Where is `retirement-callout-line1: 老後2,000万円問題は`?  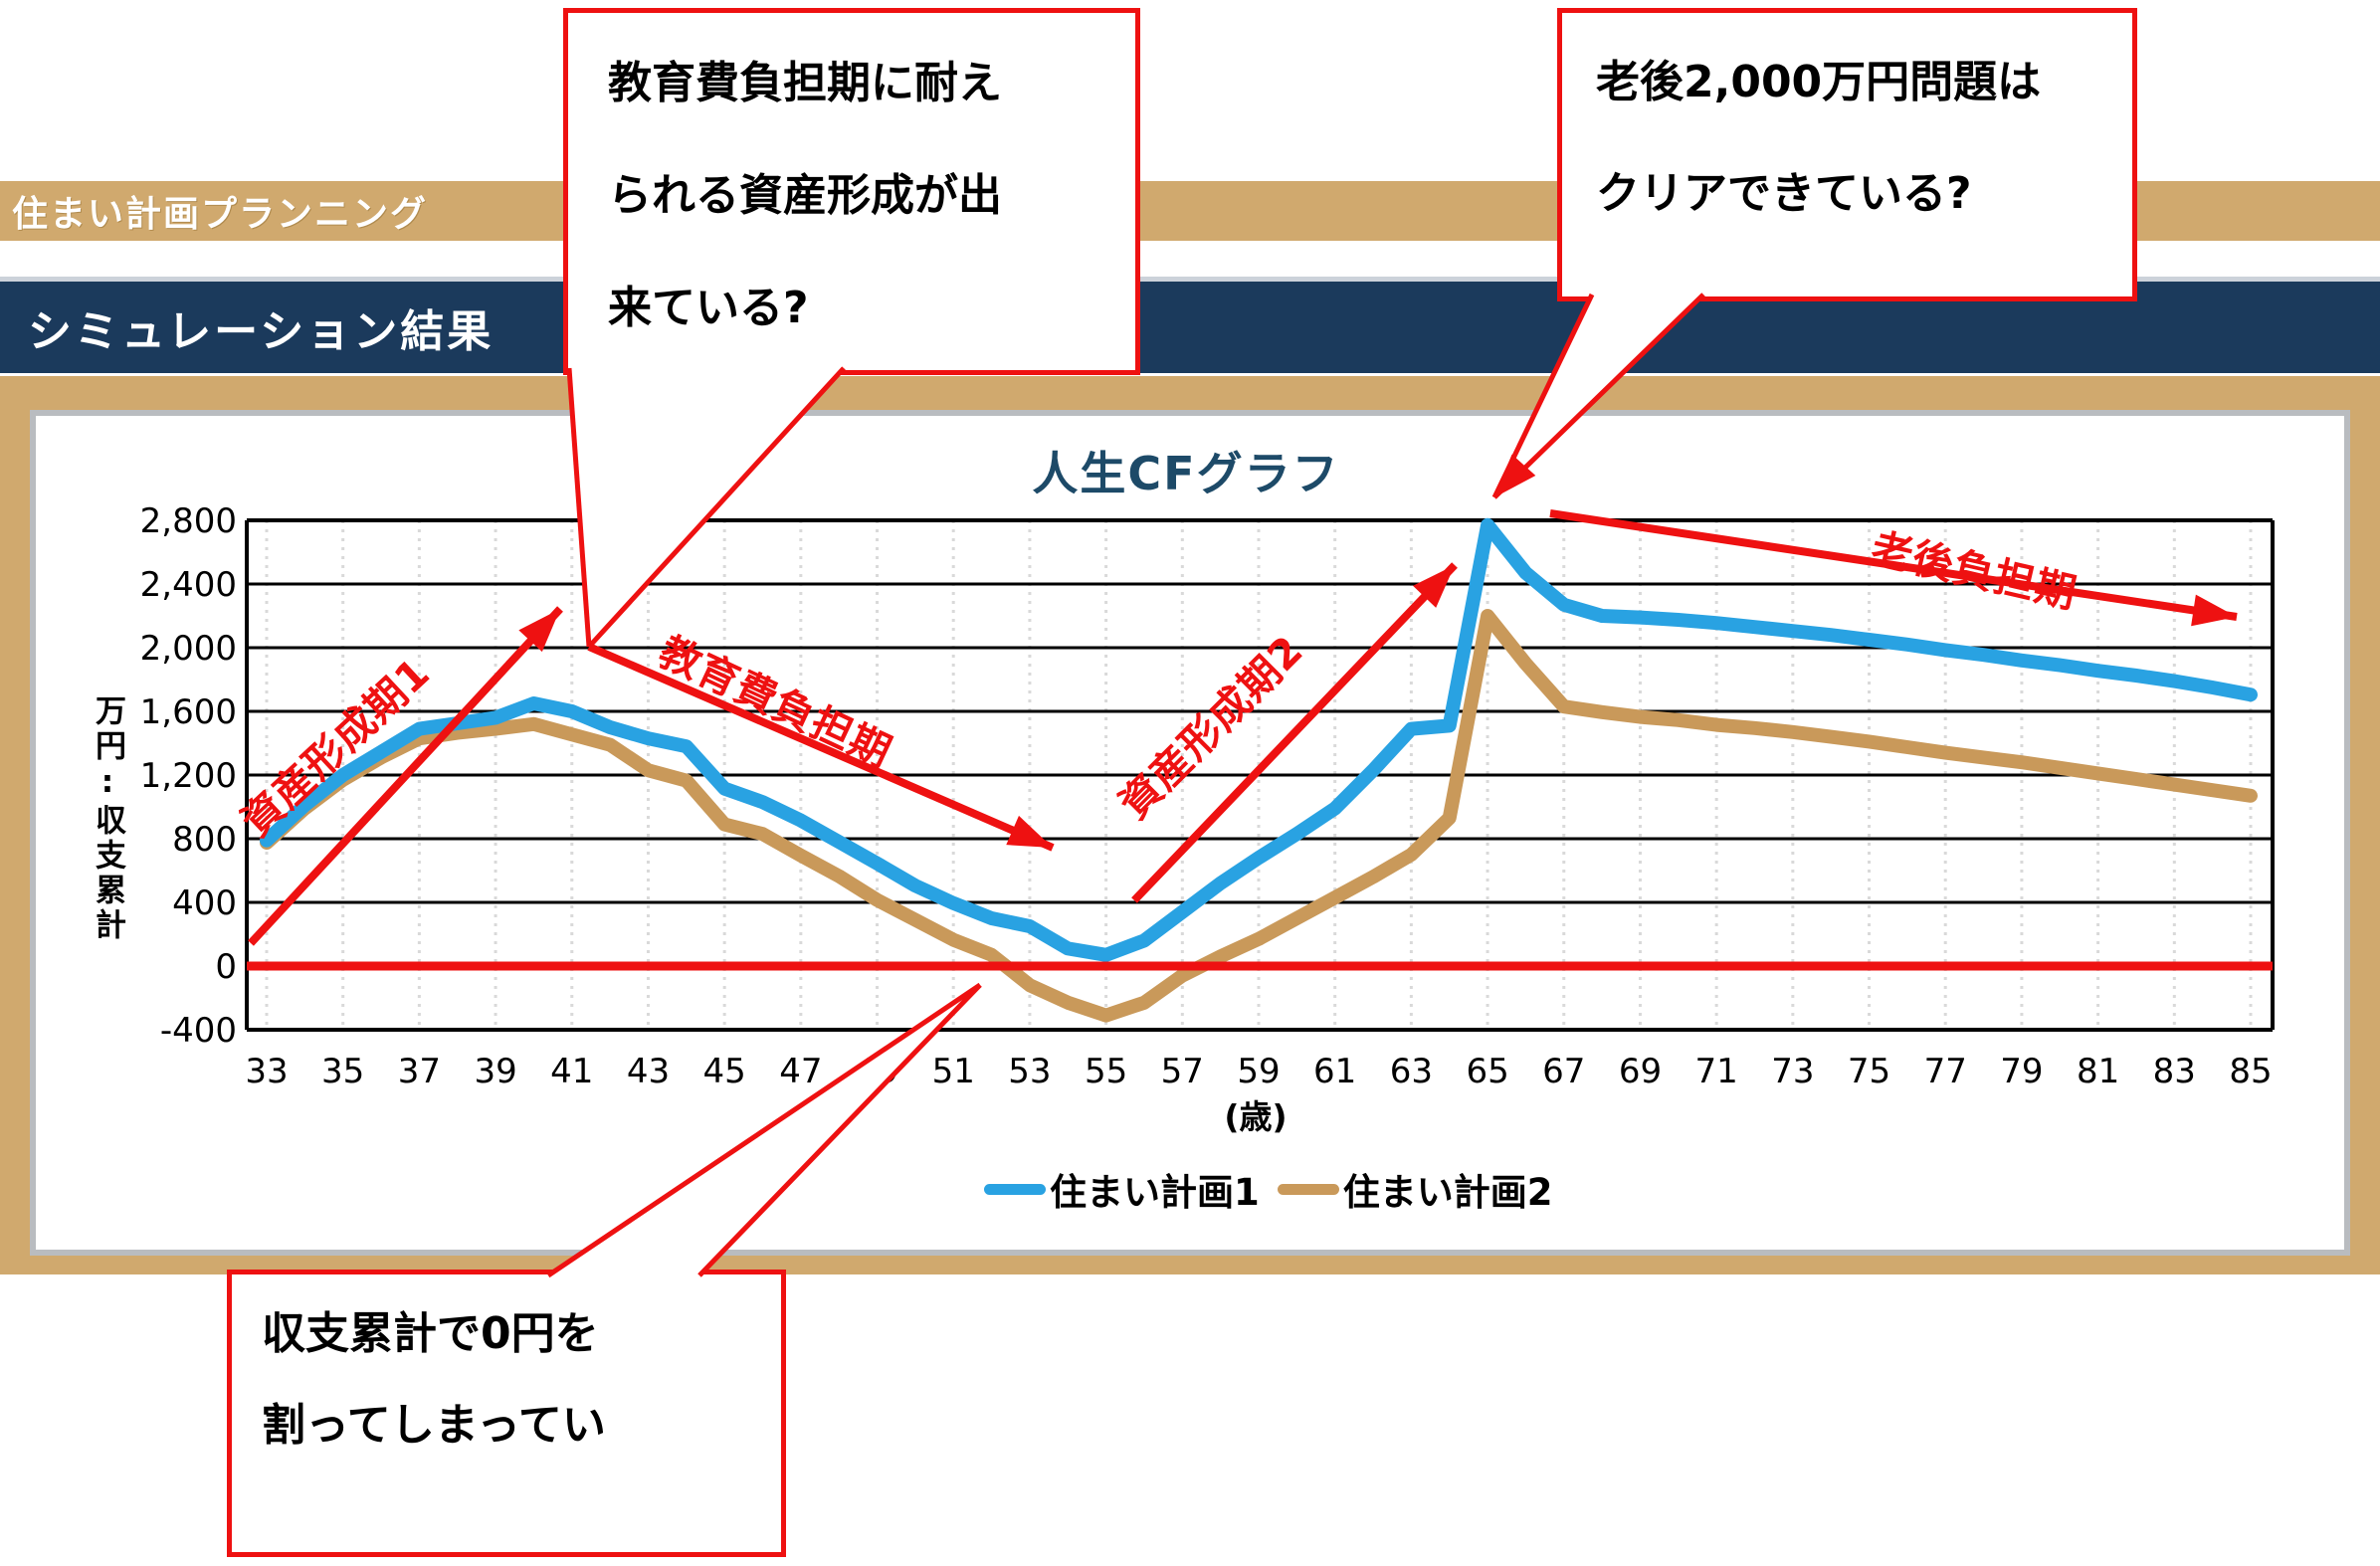
retirement-callout-line1: 老後2,000万円問題は is located at coordinates (1819, 82).